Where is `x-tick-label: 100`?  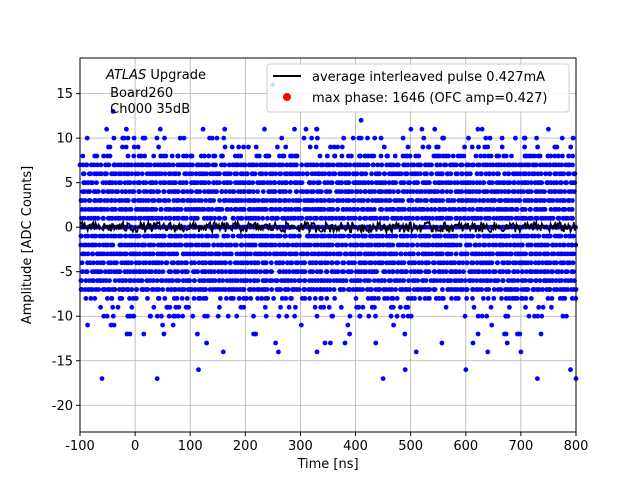 x-tick-label: 100 is located at coordinates (190, 446).